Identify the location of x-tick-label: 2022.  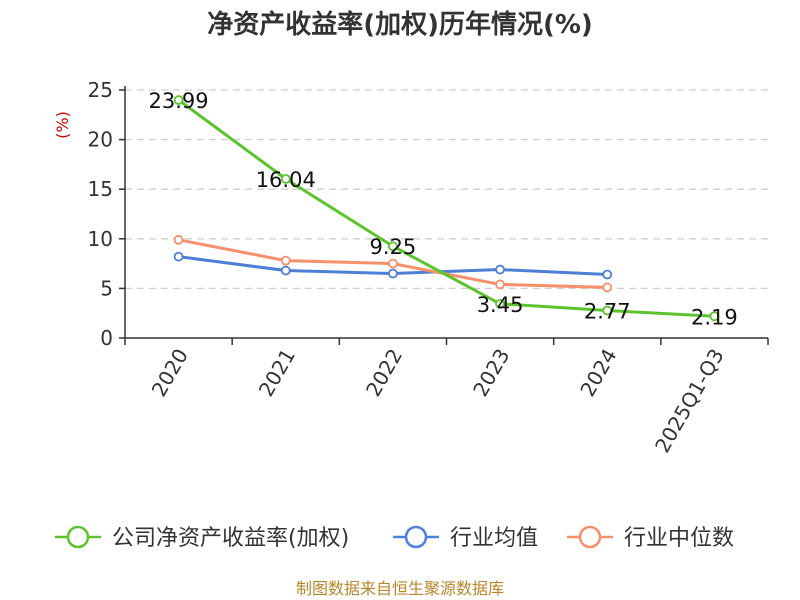
(384, 373).